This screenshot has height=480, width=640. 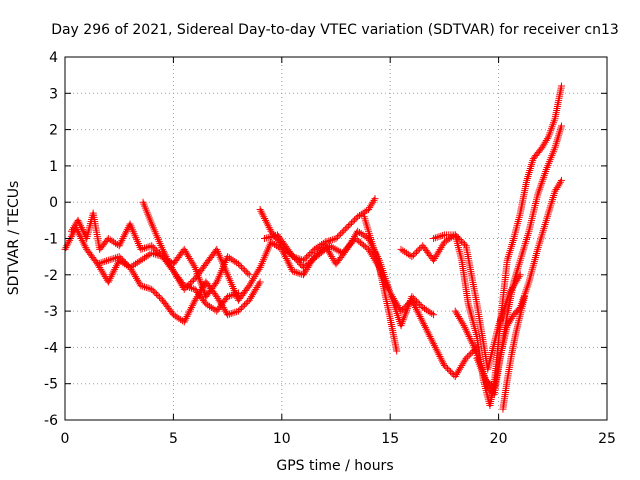 What do you see at coordinates (51, 312) in the screenshot?
I see `y-tick-label: -3` at bounding box center [51, 312].